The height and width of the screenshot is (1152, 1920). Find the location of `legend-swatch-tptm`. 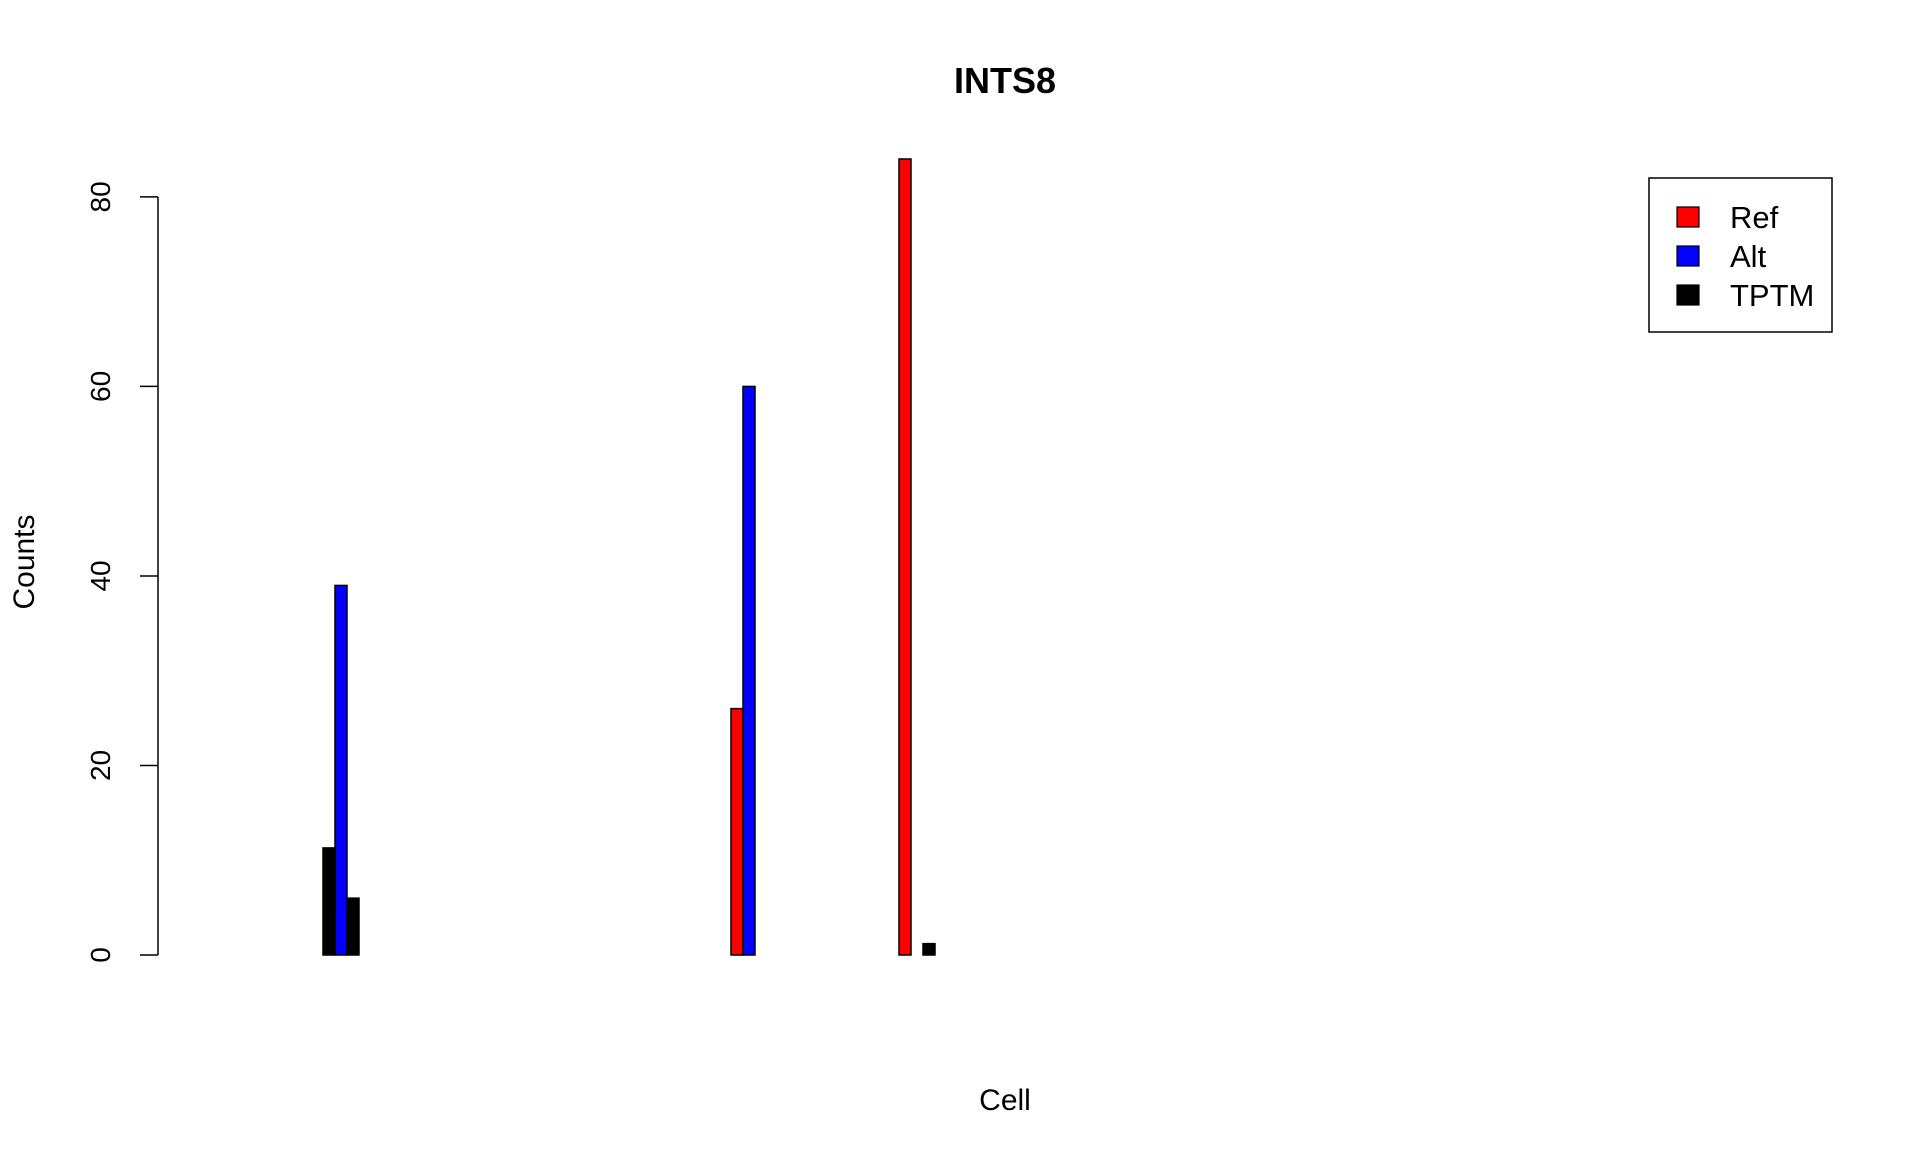

legend-swatch-tptm is located at coordinates (1688, 295).